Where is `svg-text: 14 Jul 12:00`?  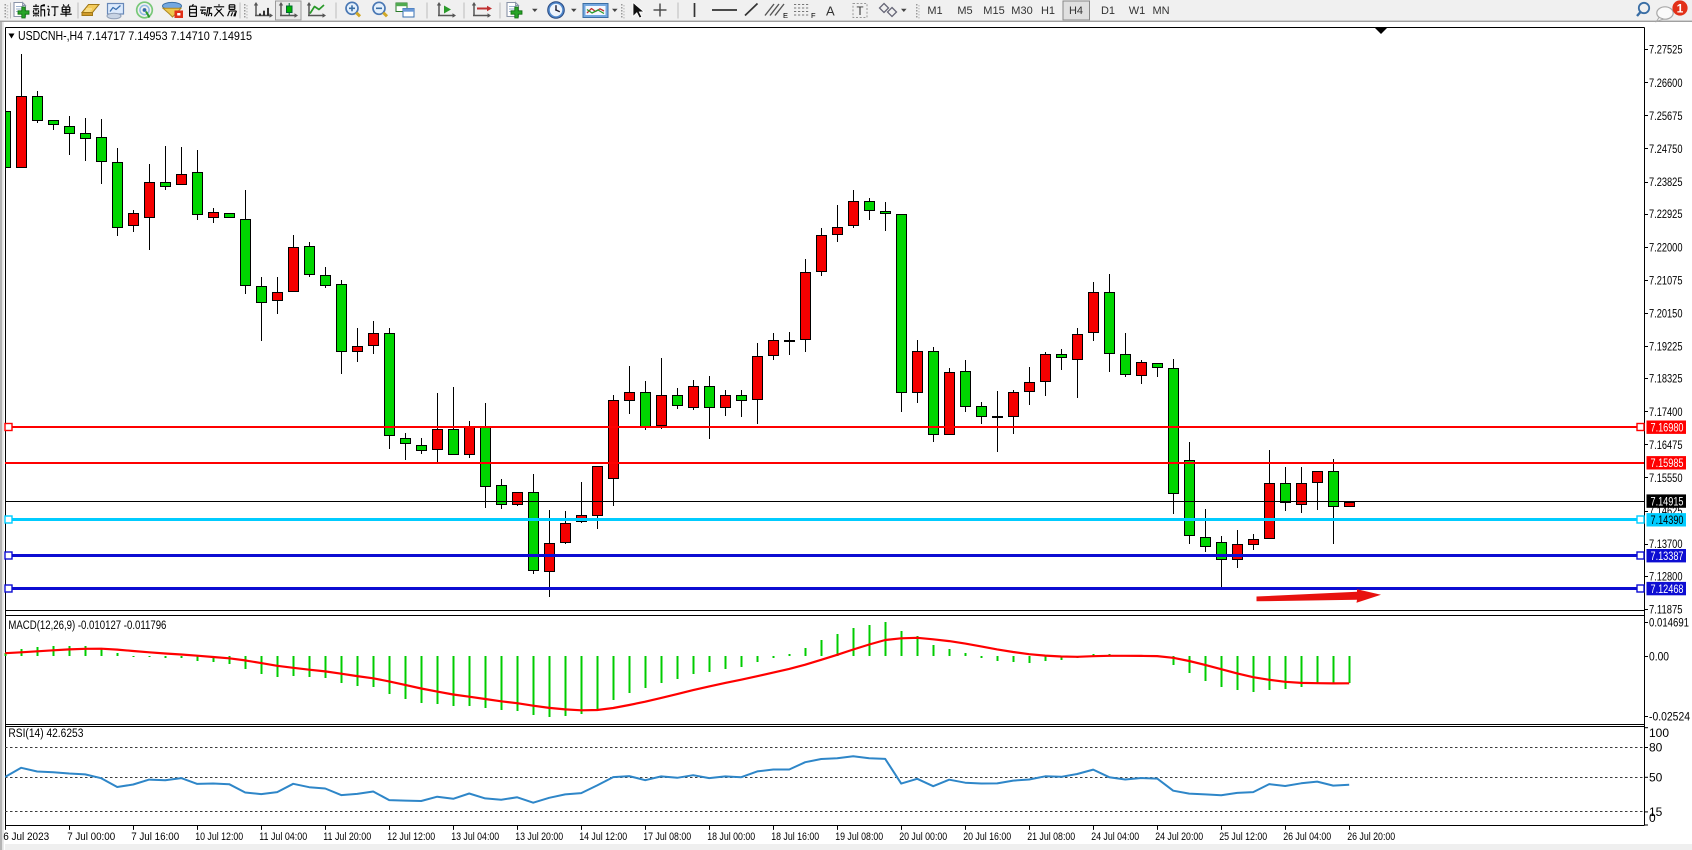
svg-text: 14 Jul 12:00 is located at coordinates (603, 837).